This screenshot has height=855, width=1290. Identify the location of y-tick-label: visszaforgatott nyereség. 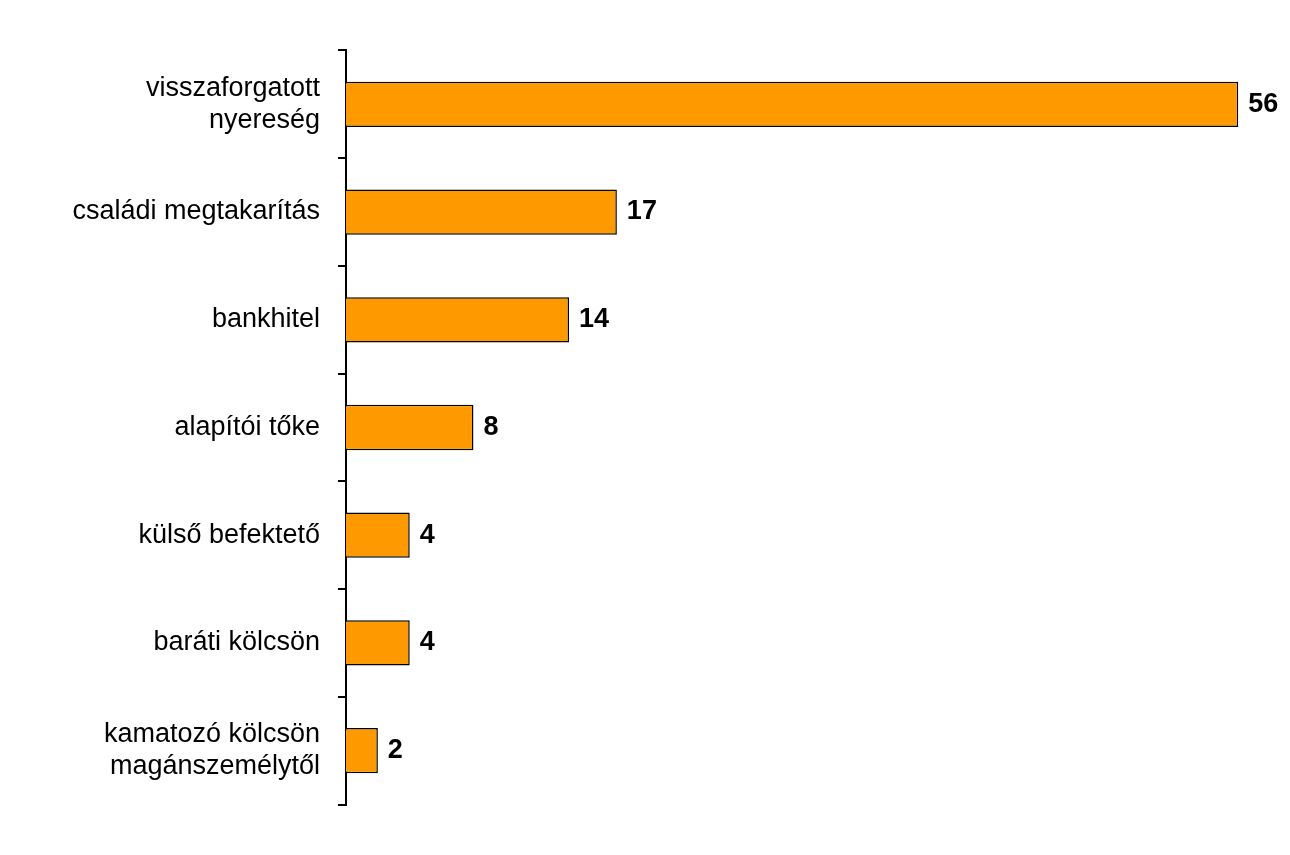
(233, 102).